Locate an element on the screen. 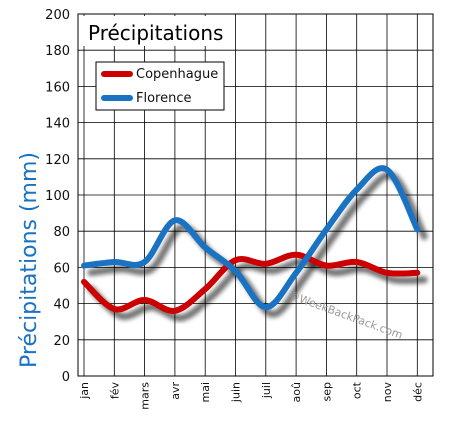 The height and width of the screenshot is (428, 452). legend: Copenhague Florence is located at coordinates (160, 86).